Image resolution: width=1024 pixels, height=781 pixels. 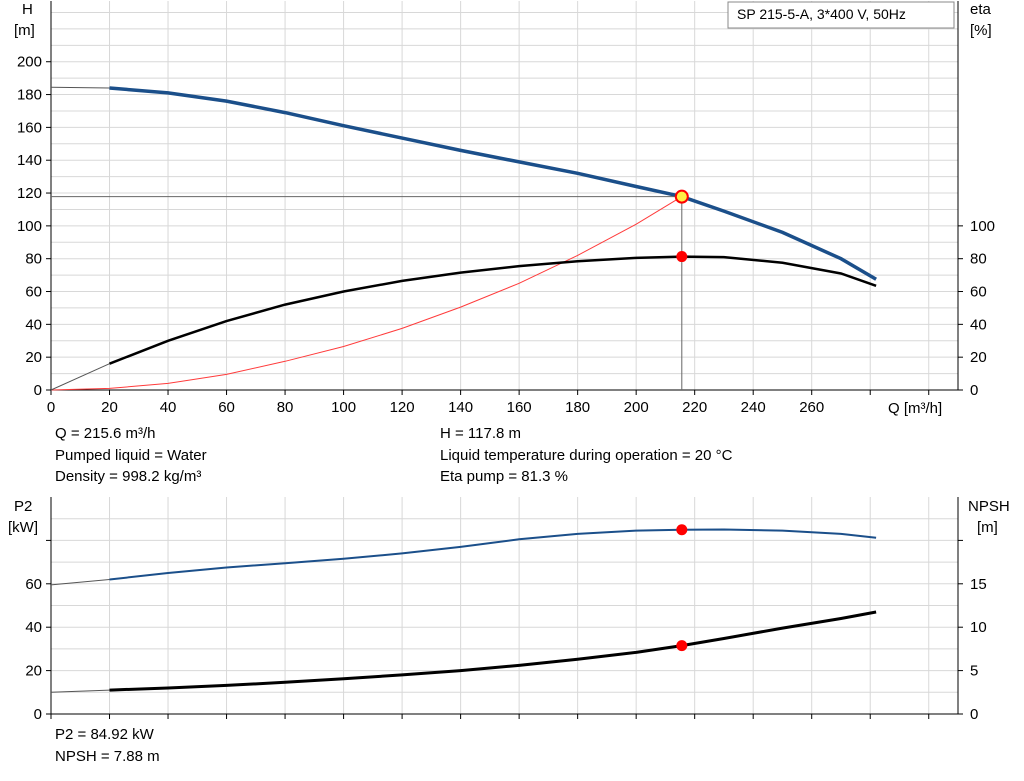 I want to click on flow-readout: Q = 215.6 m³/h, so click(x=105, y=433).